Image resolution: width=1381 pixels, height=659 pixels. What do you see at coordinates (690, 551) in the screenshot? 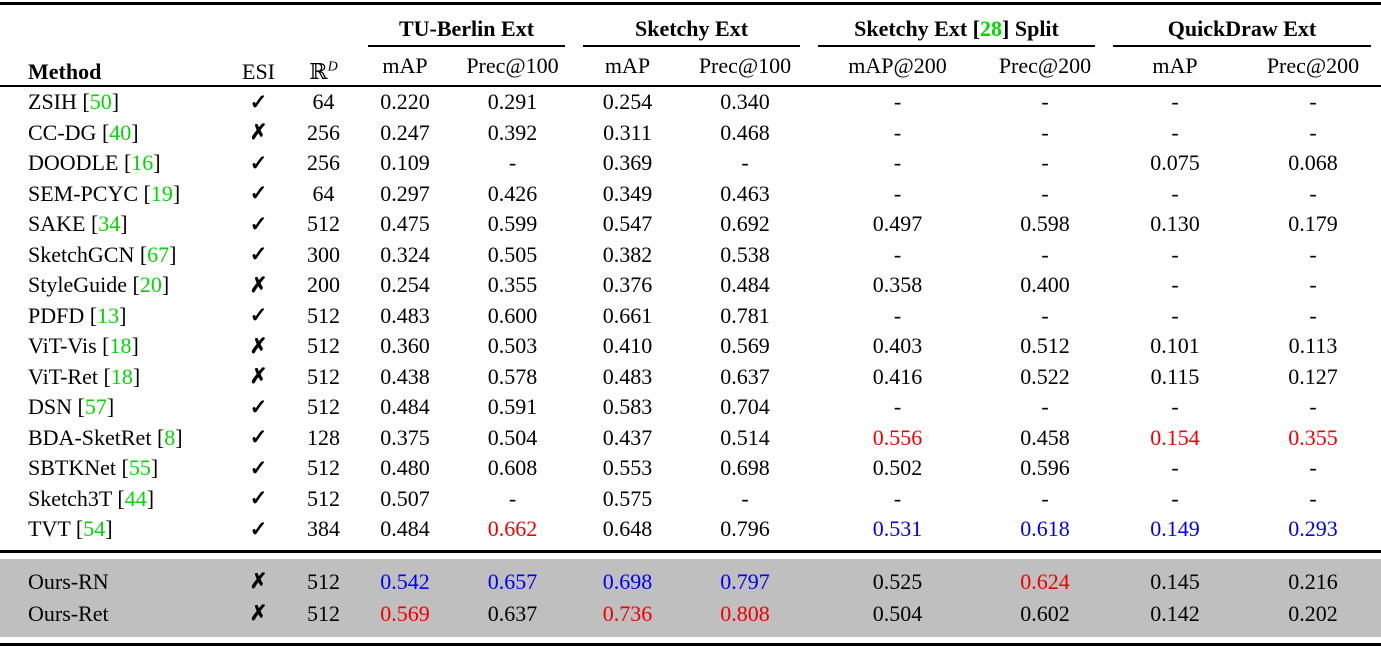
I see `table-midrule` at bounding box center [690, 551].